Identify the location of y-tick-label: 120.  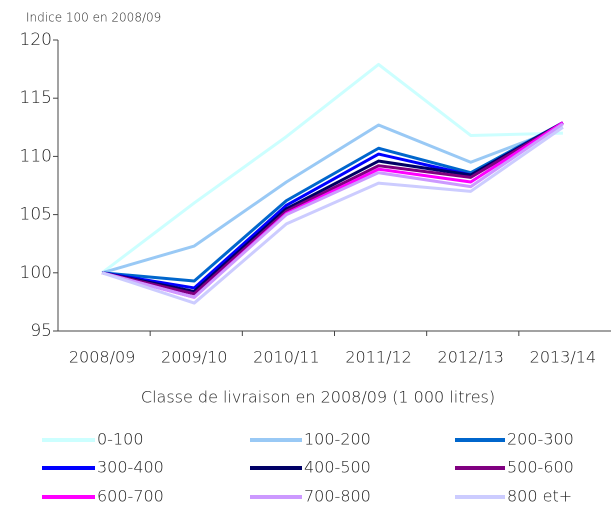
(36, 40).